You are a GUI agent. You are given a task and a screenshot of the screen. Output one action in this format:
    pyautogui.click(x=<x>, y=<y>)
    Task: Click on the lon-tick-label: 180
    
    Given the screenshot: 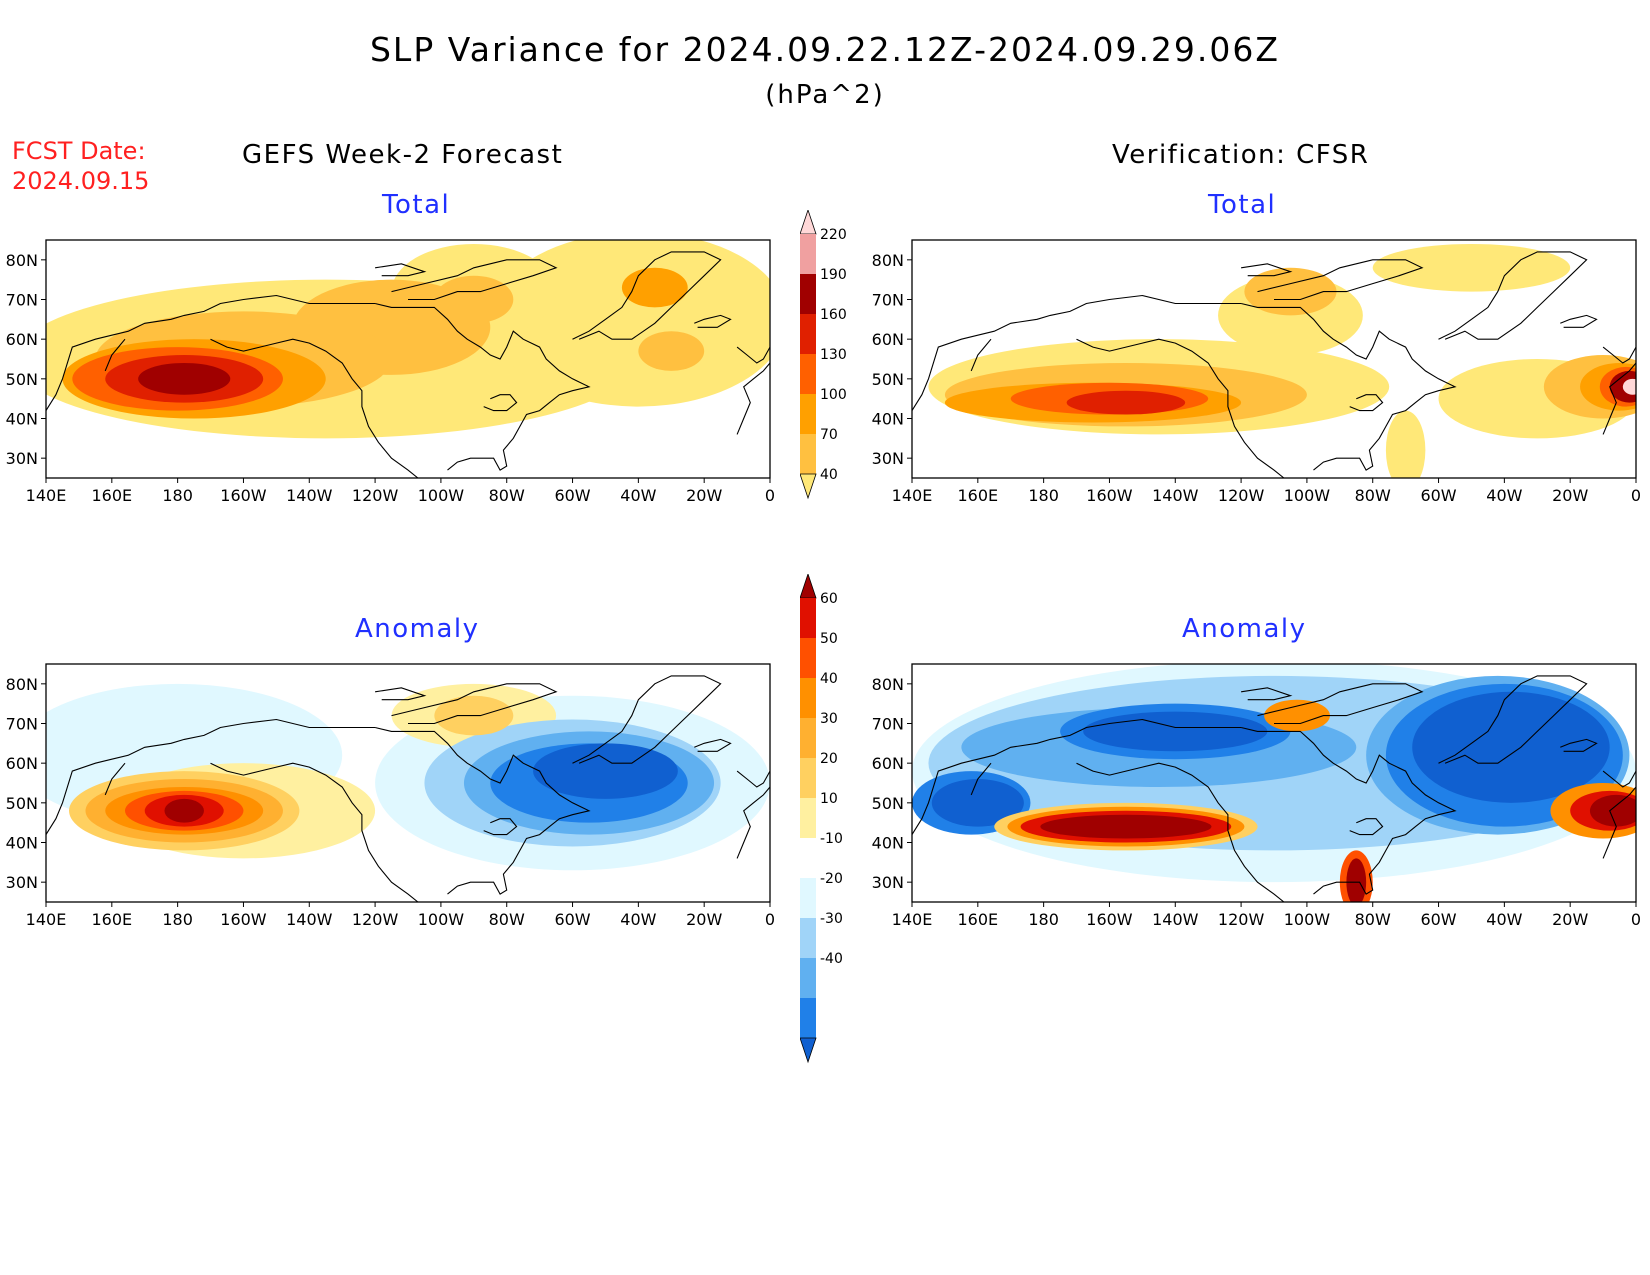 What is the action you would take?
    pyautogui.click(x=1043, y=919)
    